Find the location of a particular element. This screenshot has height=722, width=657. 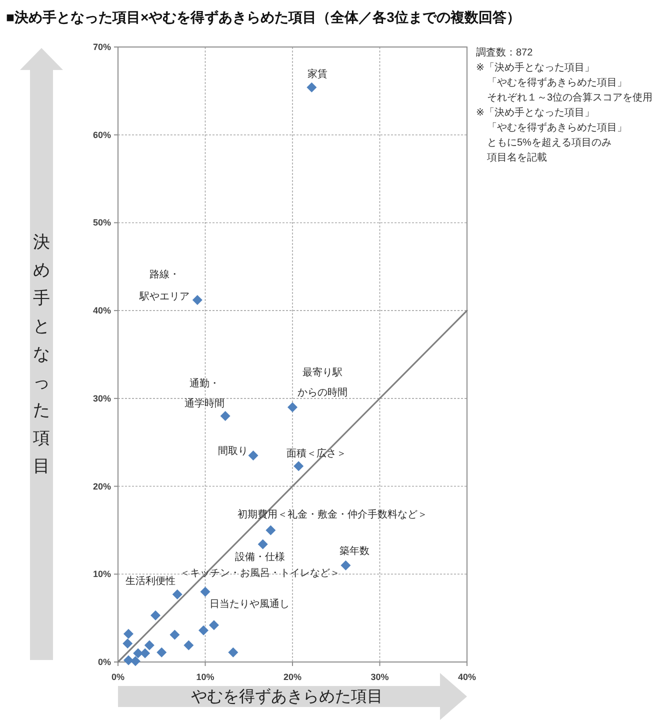

annotation-label: 築年数 is located at coordinates (355, 551).